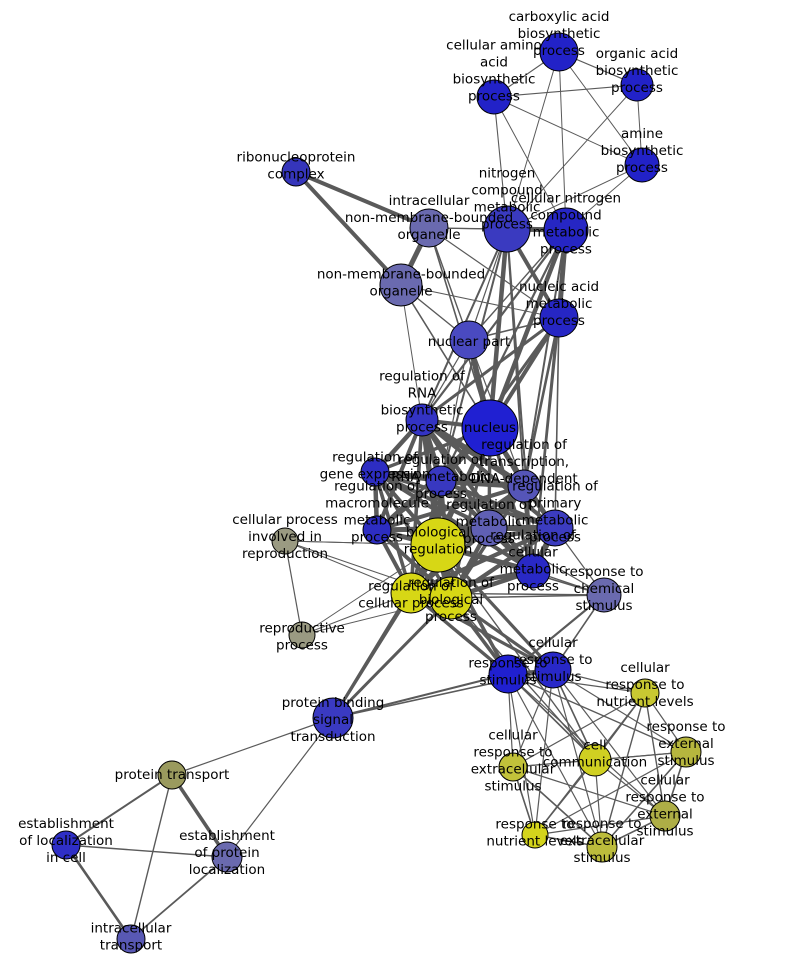 This screenshot has width=786, height=971. What do you see at coordinates (535, 835) in the screenshot?
I see `graph-node: response to nutrient levels` at bounding box center [535, 835].